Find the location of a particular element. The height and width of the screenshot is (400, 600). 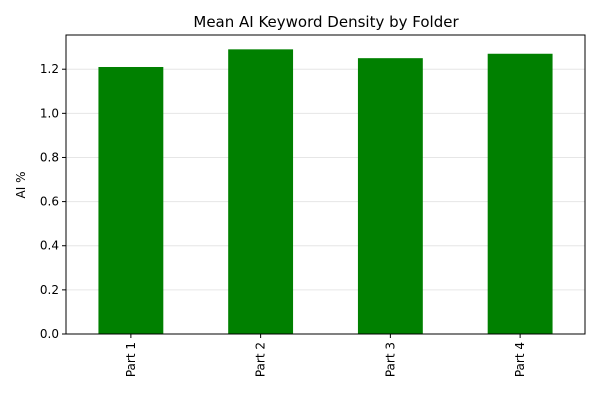

y-tick-label: 1.0 is located at coordinates (49, 113).